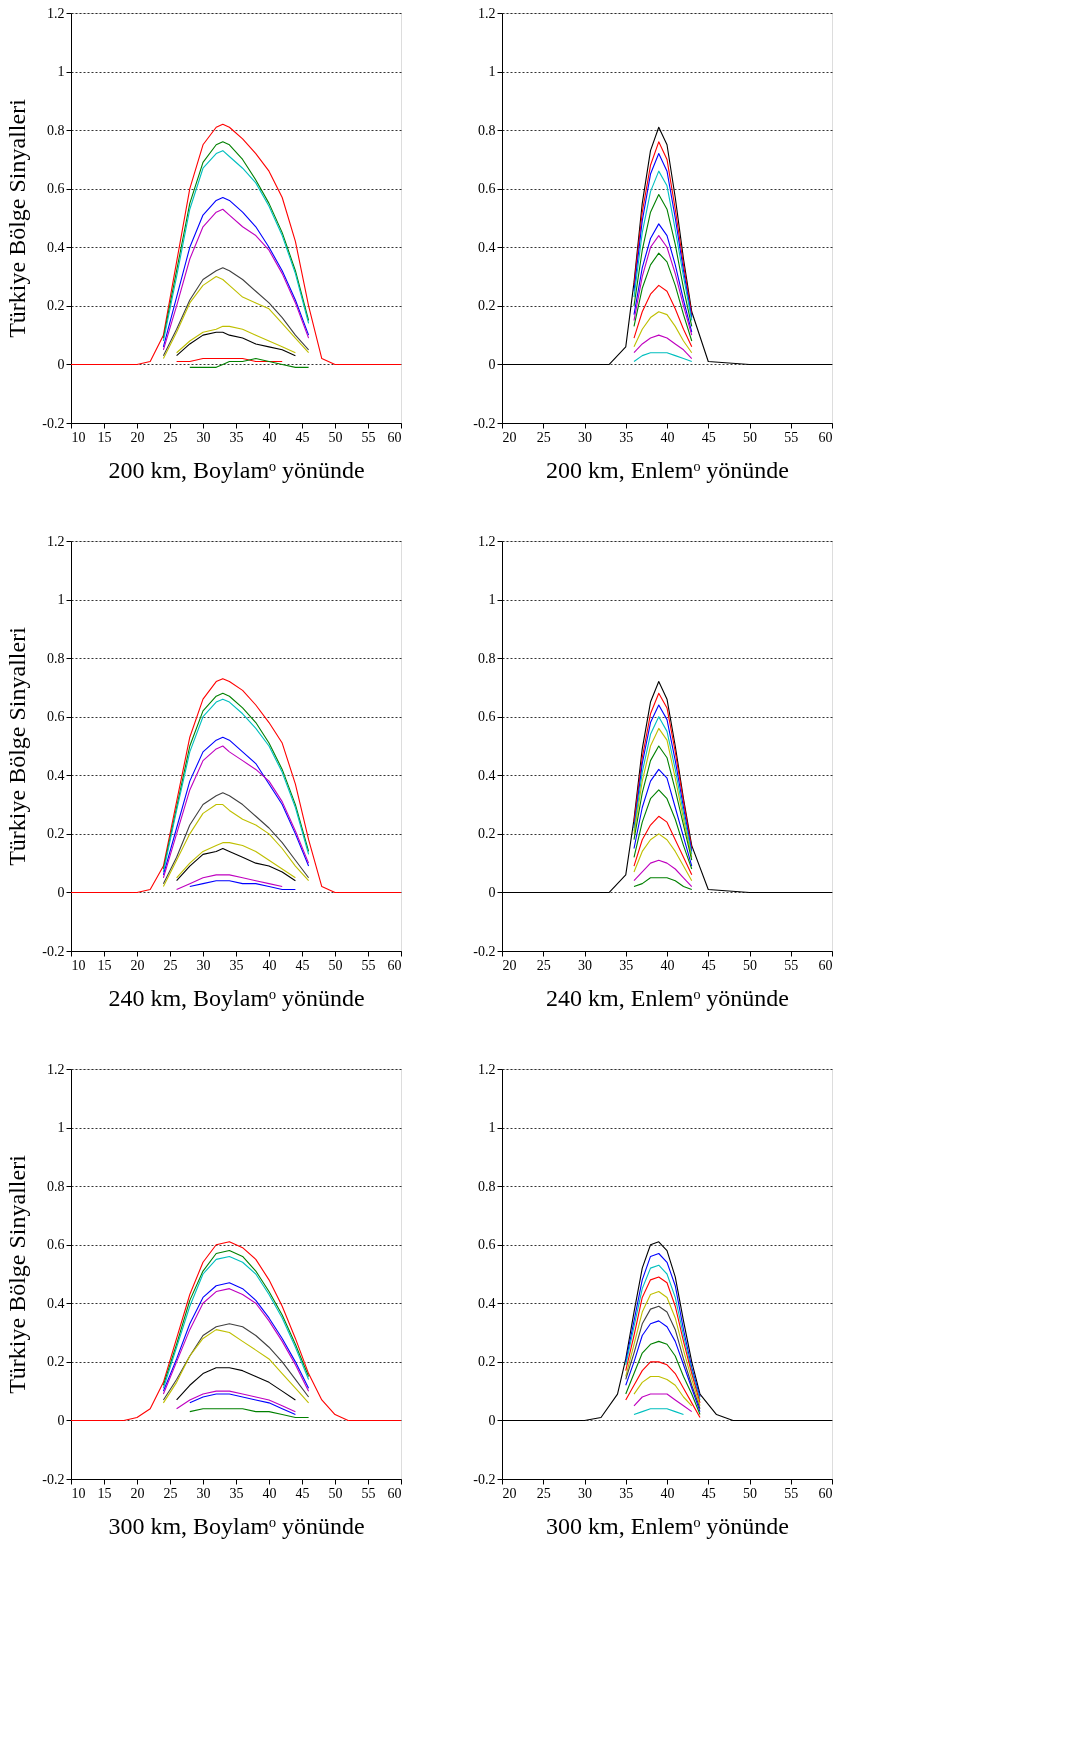  Describe the element at coordinates (236, 997) in the screenshot. I see `x-axis-title: 240 km, Boylamᵒ yönünde` at that location.